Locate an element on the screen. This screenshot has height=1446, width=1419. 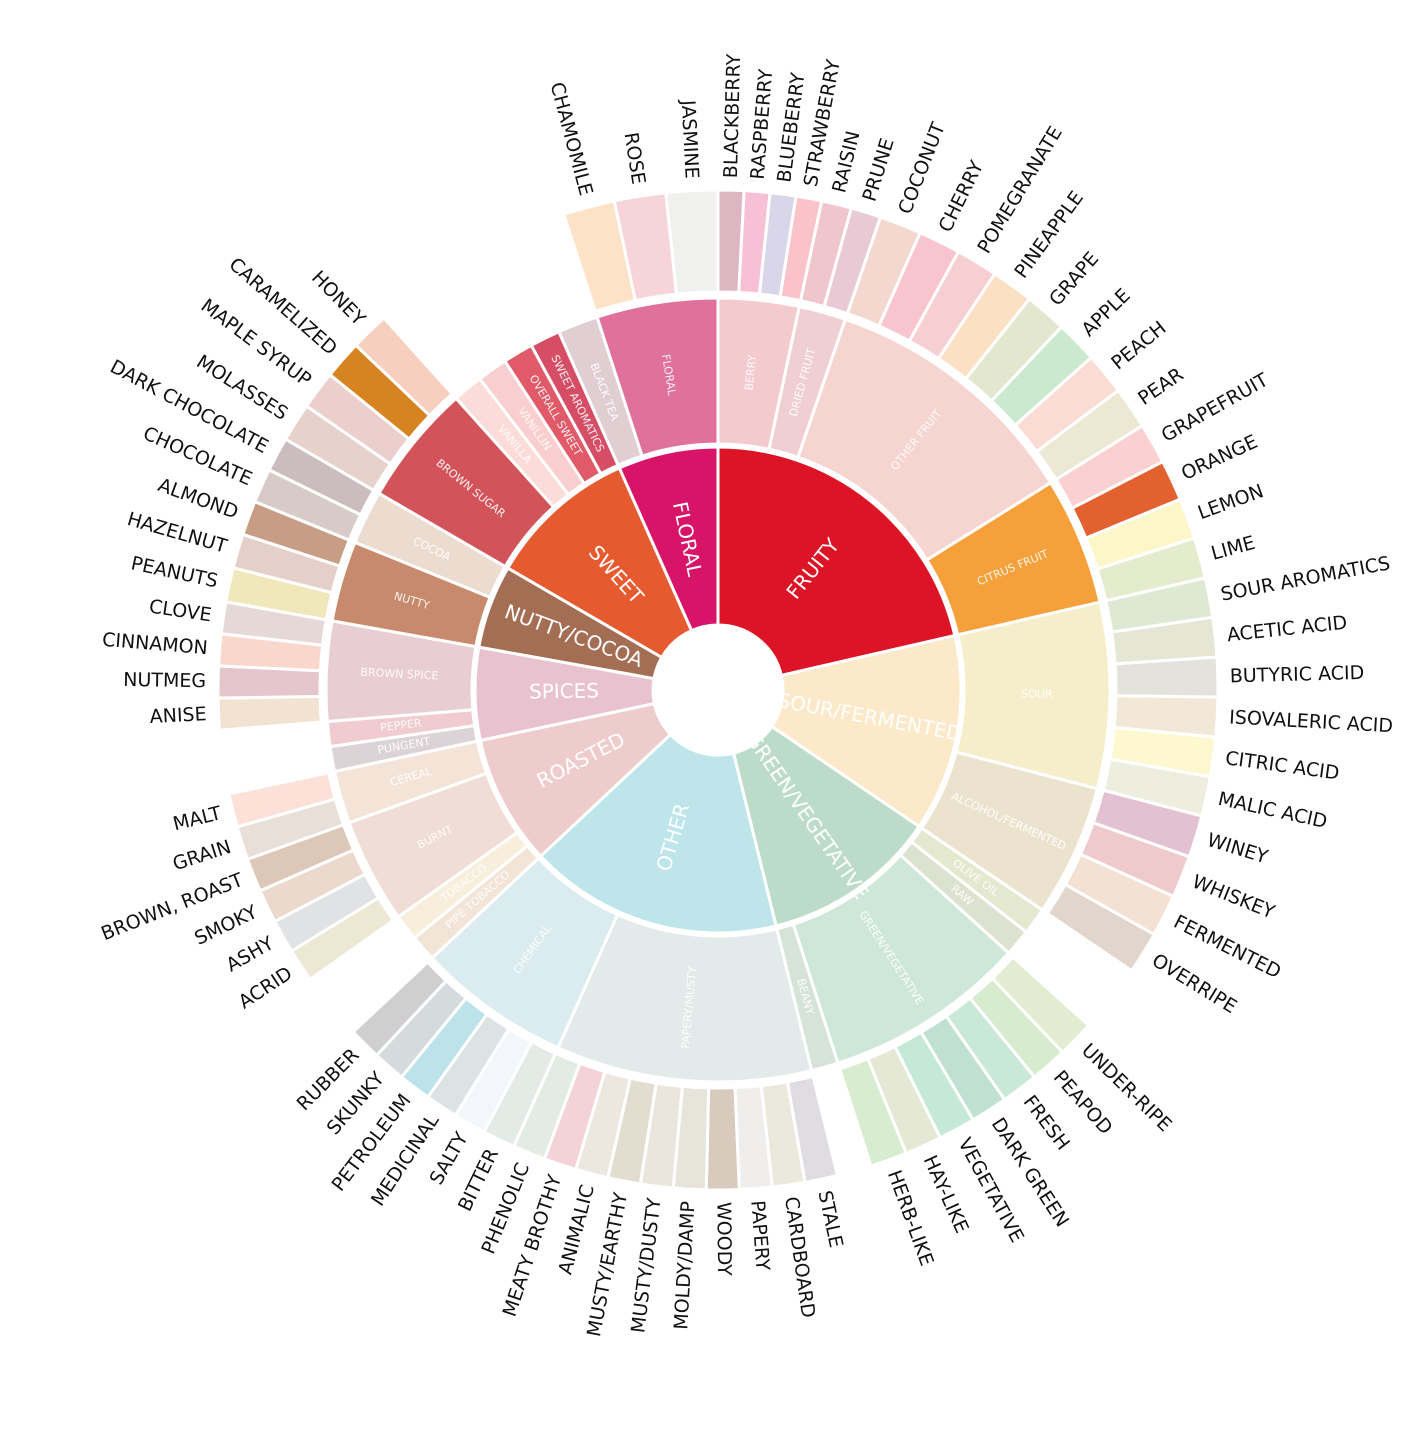
flavor-label: SOUR AROMATICS is located at coordinates (1305, 578).